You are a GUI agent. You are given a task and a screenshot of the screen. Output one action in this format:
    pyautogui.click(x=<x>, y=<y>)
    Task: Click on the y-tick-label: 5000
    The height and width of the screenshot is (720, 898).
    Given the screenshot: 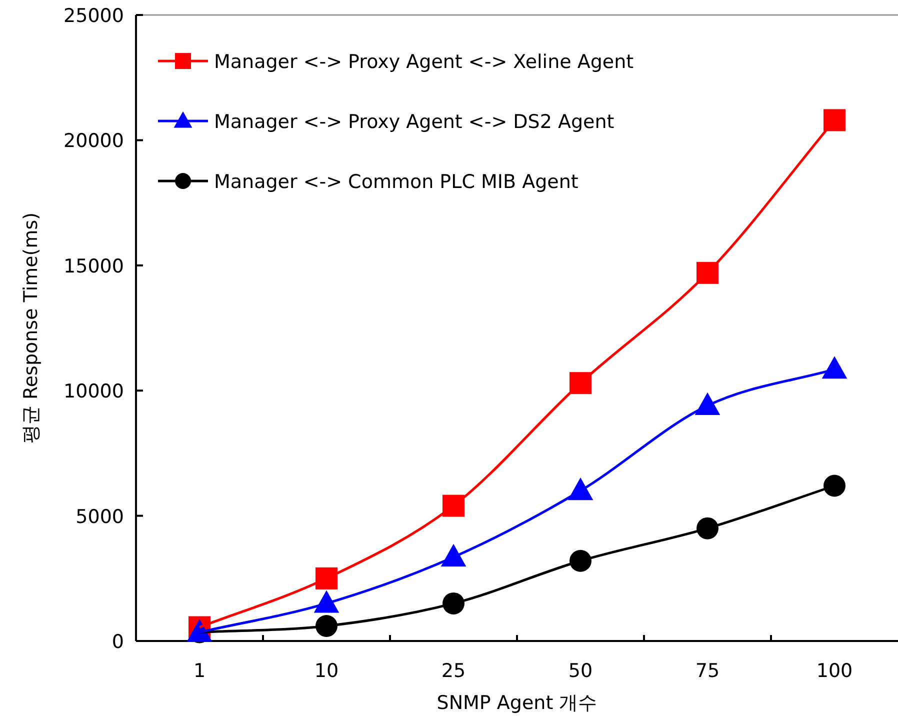 What is the action you would take?
    pyautogui.click(x=100, y=517)
    